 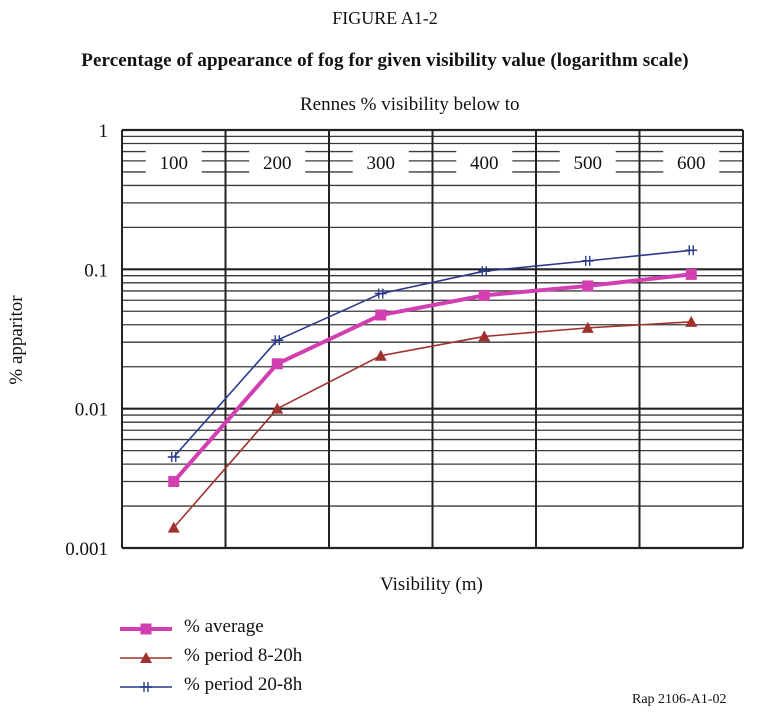 I want to click on x-tick-label: 400, so click(x=484, y=163).